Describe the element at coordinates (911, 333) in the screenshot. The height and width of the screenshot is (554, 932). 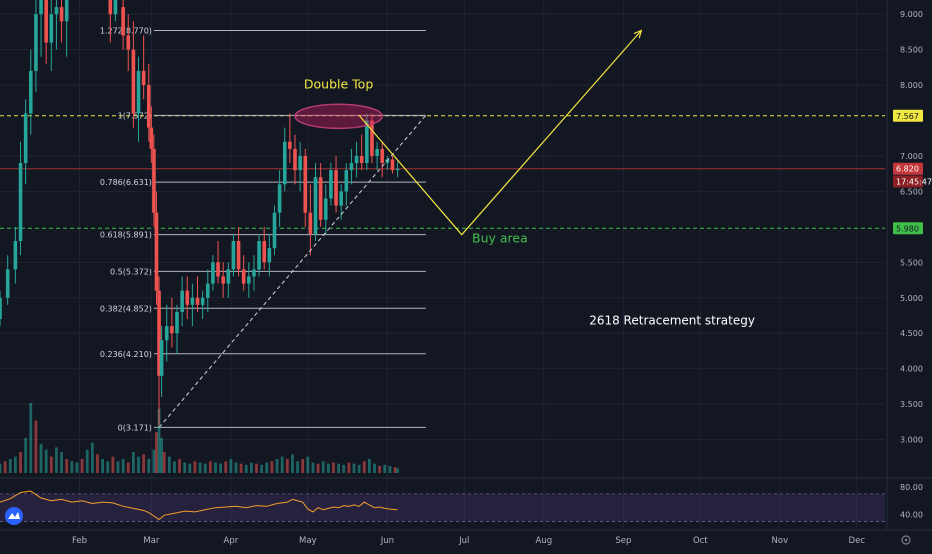
I see `price-tick-label: 4.500` at that location.